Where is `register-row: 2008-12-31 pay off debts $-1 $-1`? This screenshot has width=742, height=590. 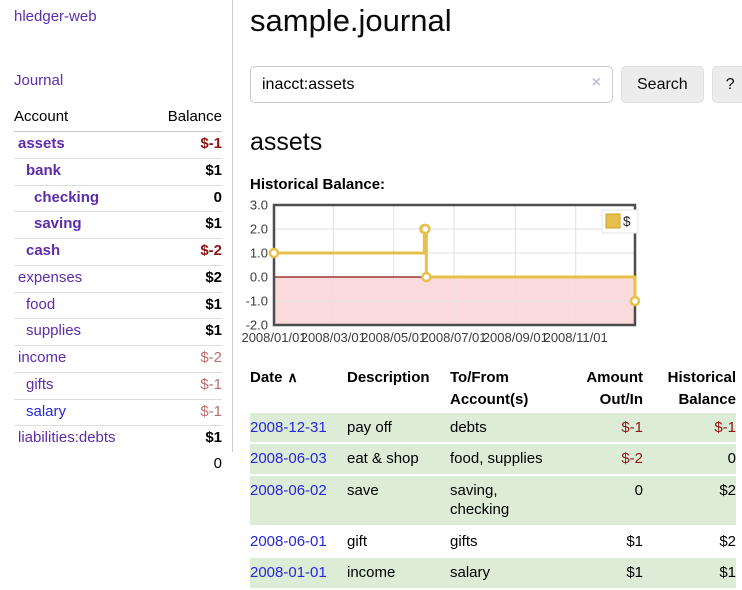
register-row: 2008-12-31 pay off debts $-1 $-1 is located at coordinates (493, 428).